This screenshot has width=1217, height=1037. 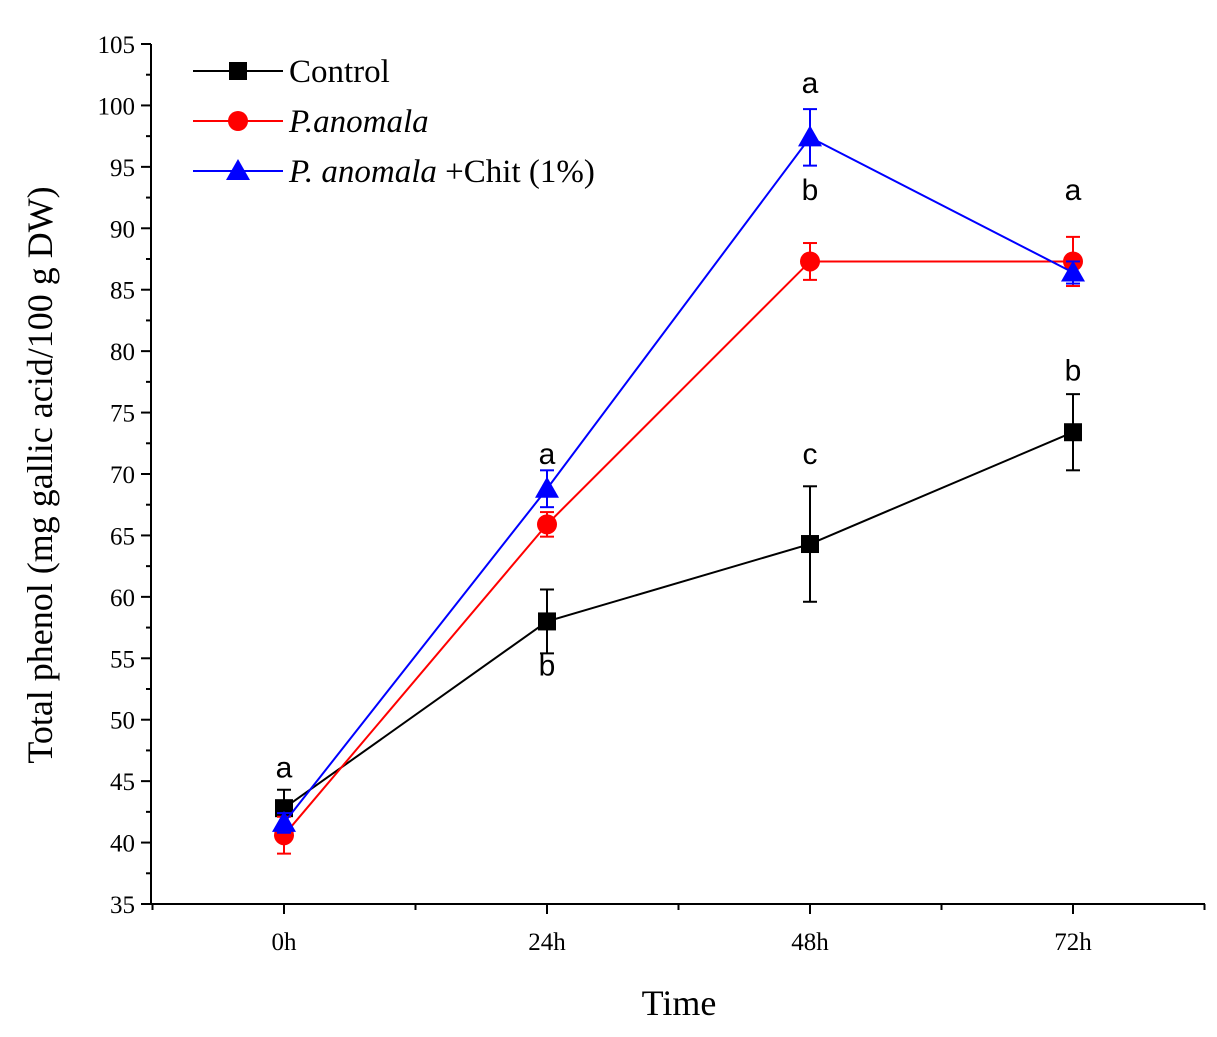 What do you see at coordinates (40, 474) in the screenshot?
I see `y-axis-title: Total phenol (mg gallic acid/100 g DW)` at bounding box center [40, 474].